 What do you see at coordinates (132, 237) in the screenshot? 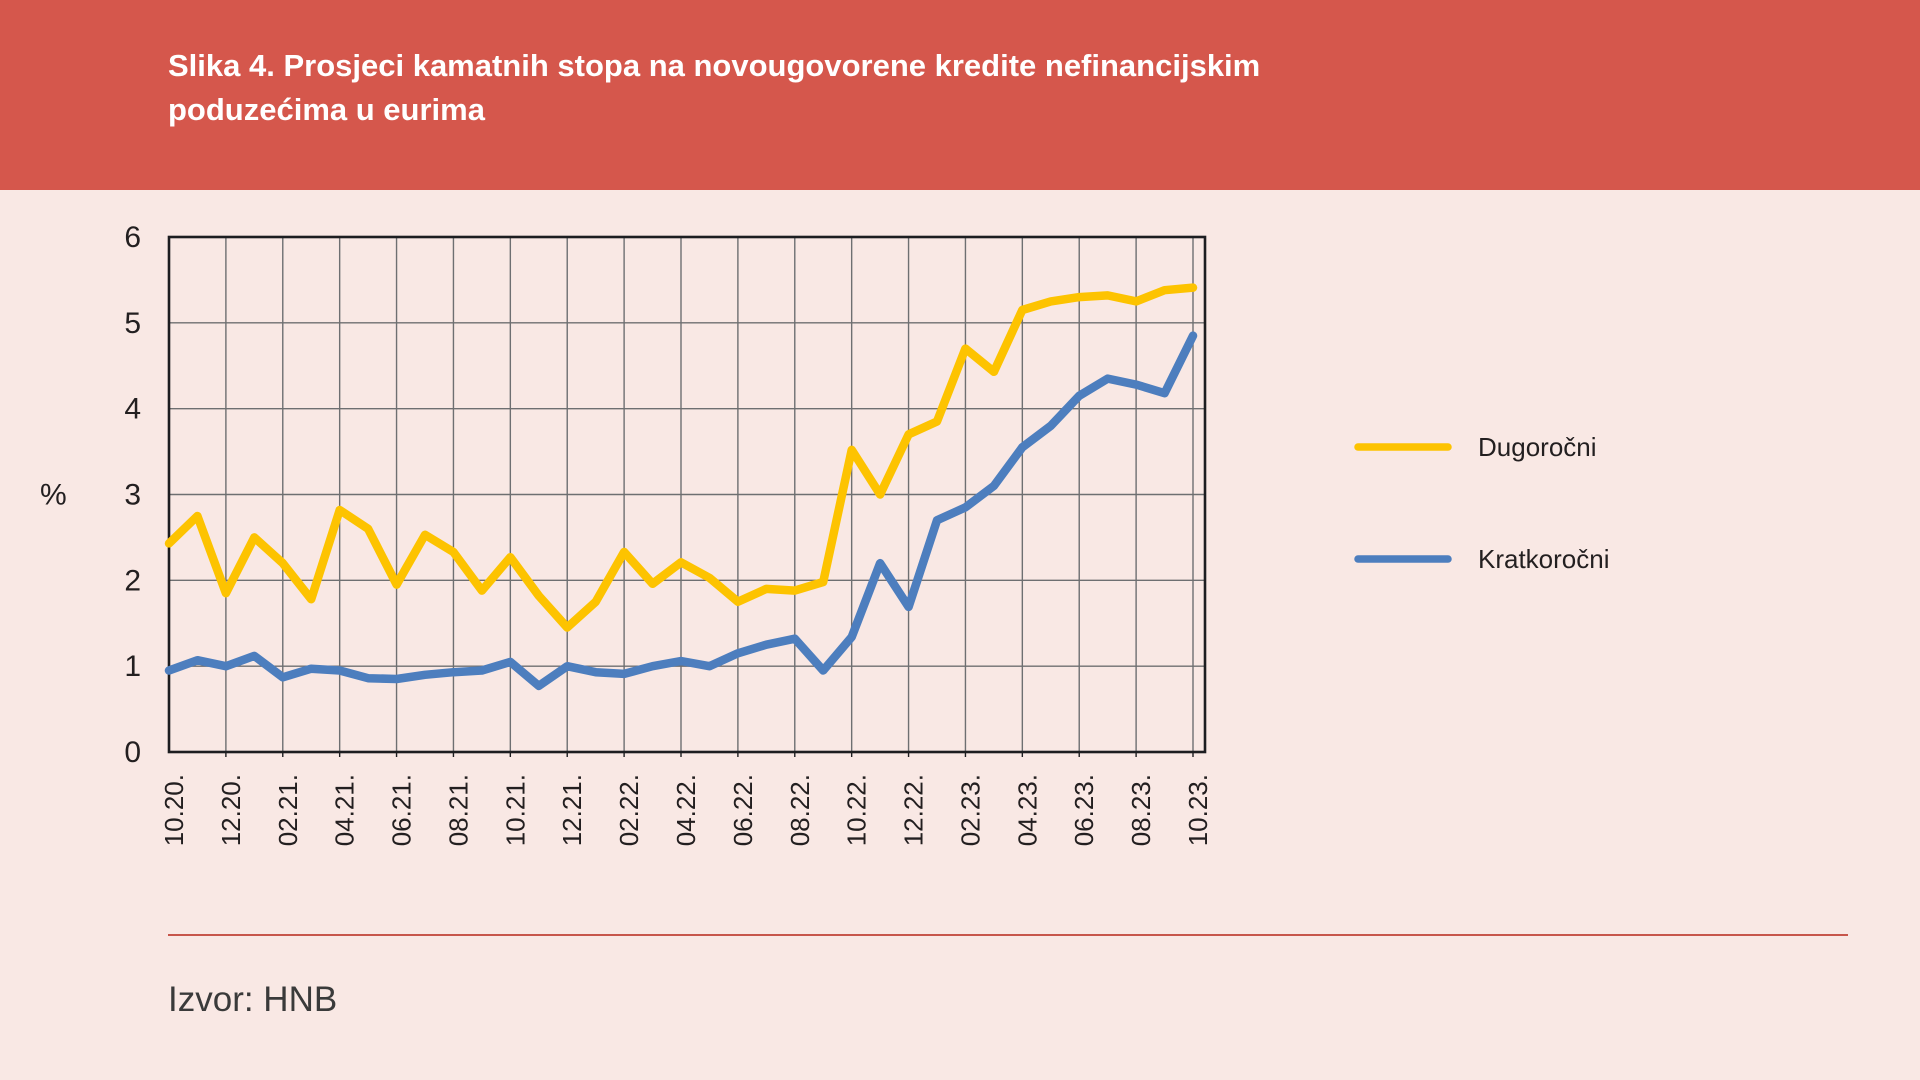
I see `y-tick-label: 6` at bounding box center [132, 237].